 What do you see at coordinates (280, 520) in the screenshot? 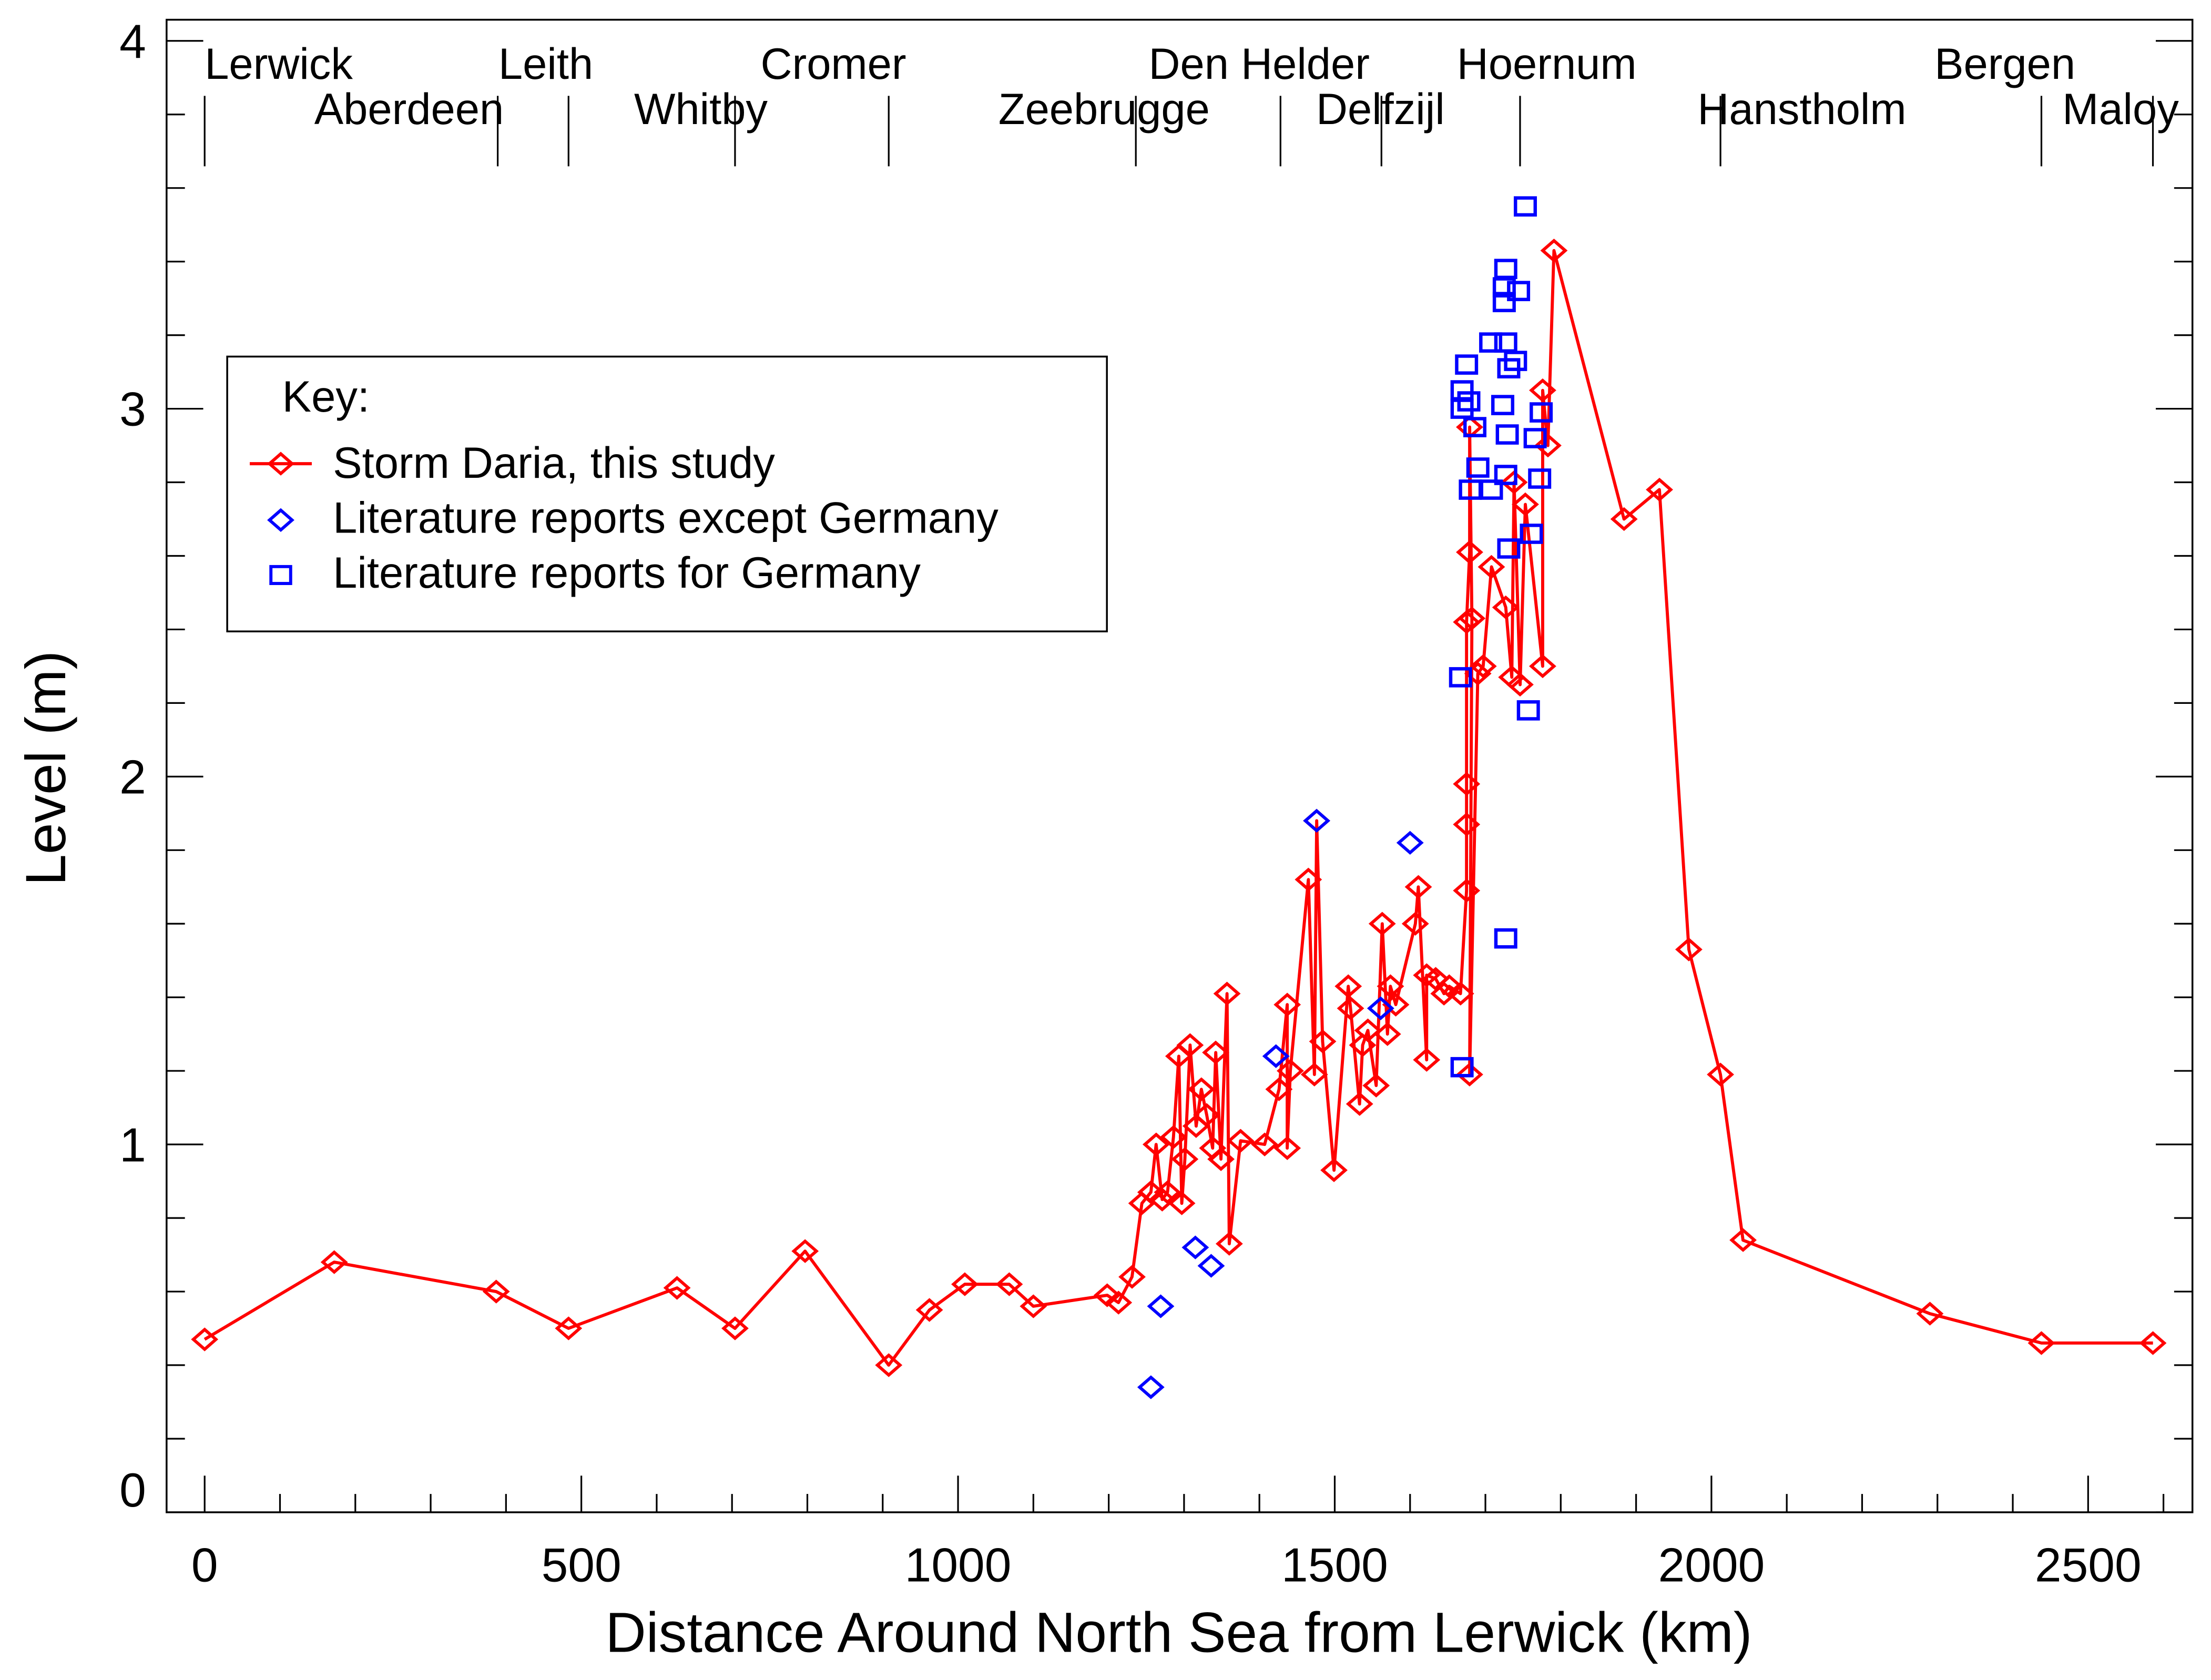
I see `legend-diamond-blue-icon` at bounding box center [280, 520].